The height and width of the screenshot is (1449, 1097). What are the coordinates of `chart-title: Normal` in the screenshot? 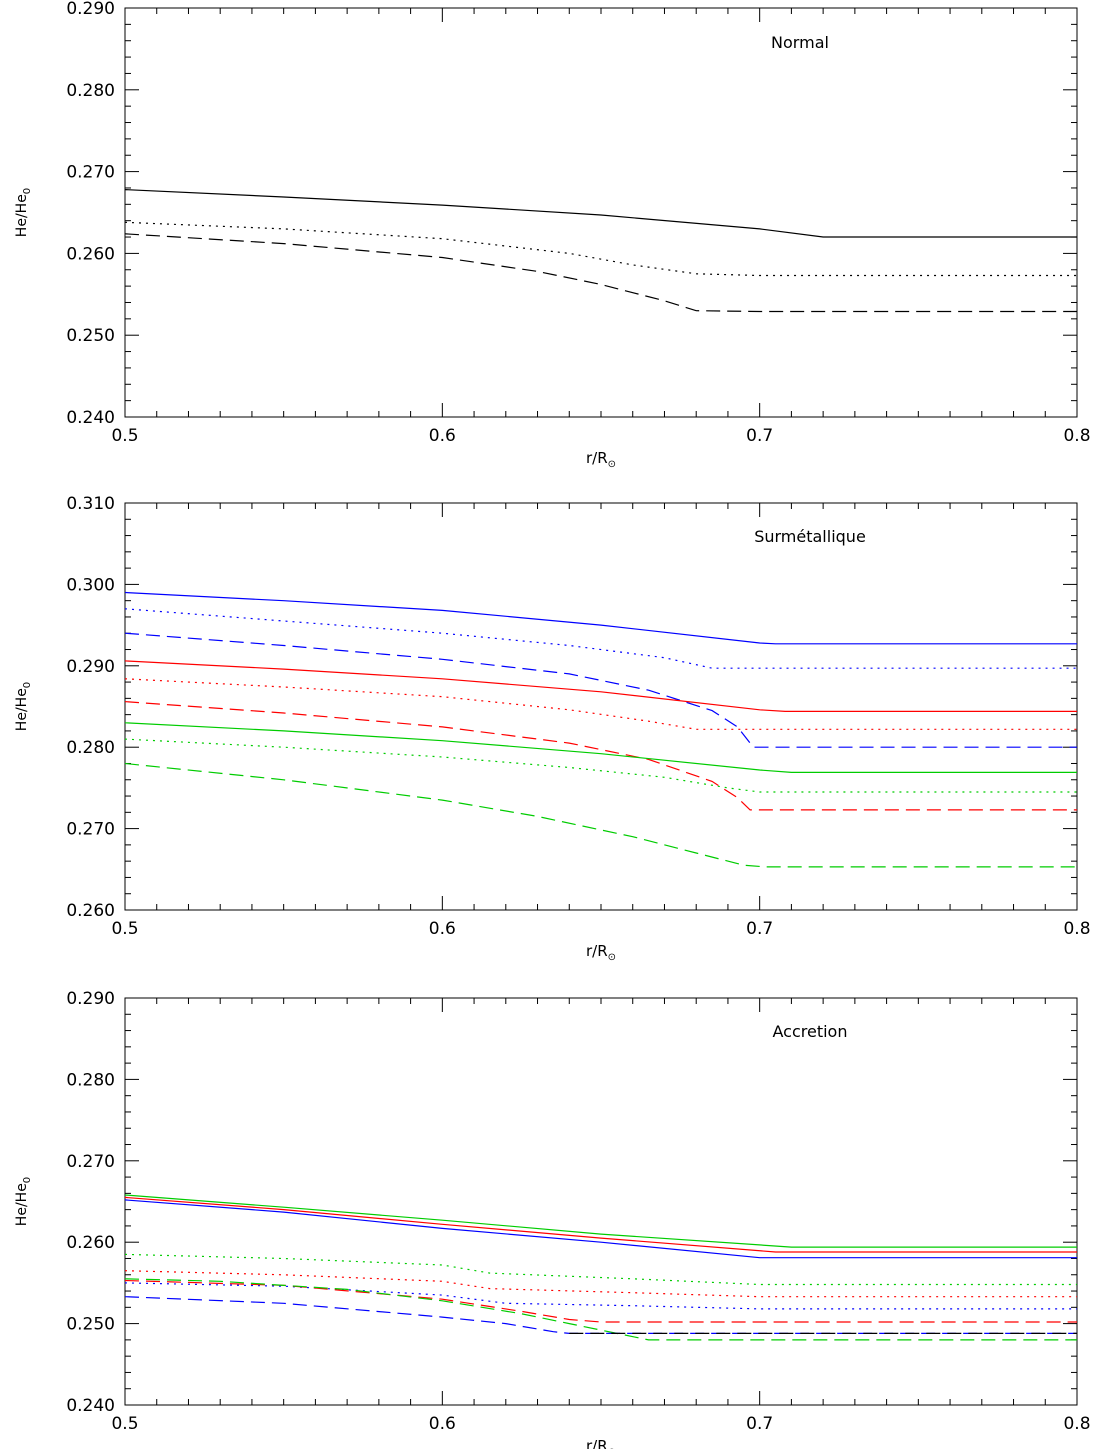 It's located at (800, 42).